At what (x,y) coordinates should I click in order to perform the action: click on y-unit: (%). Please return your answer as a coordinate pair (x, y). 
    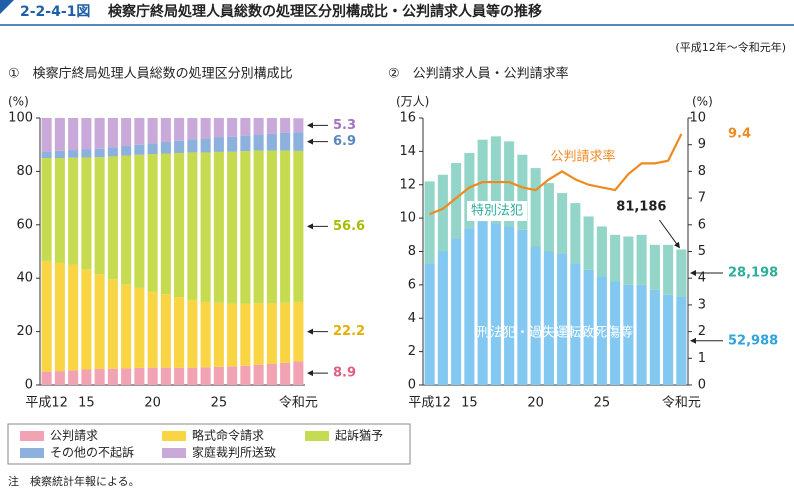
    Looking at the image, I should click on (18, 102).